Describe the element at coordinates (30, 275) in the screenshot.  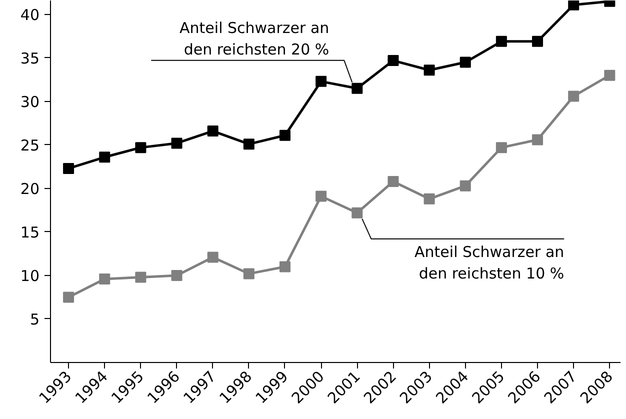
I see `y-tick-label: 10` at that location.